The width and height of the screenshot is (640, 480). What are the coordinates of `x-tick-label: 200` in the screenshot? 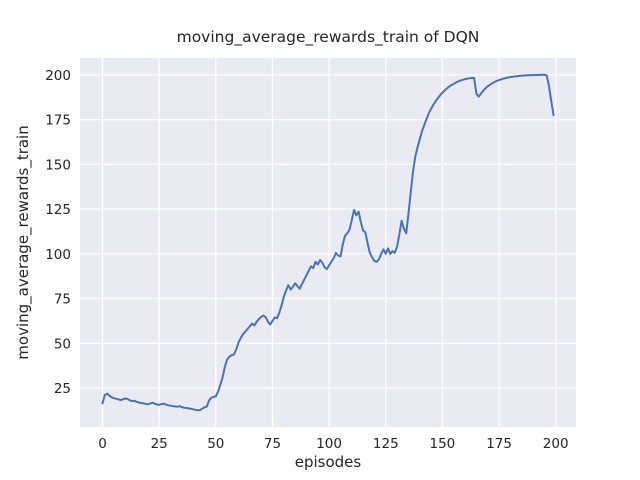 It's located at (556, 444).